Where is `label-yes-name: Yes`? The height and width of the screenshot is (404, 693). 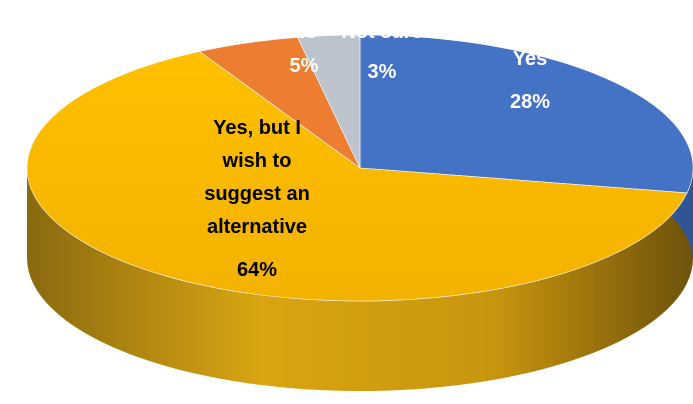
label-yes-name: Yes is located at coordinates (530, 59).